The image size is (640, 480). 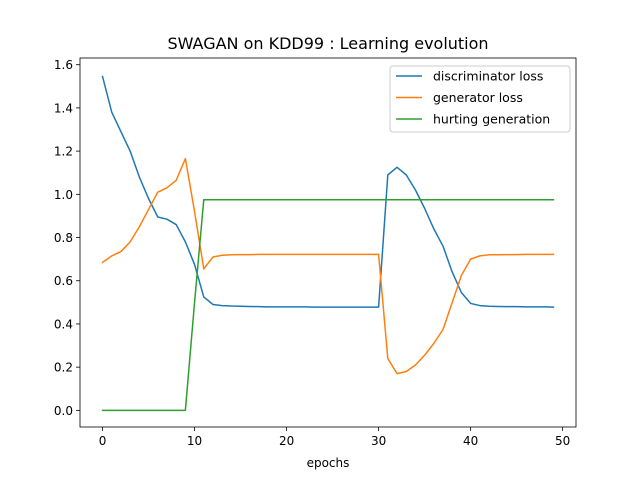 What do you see at coordinates (63, 108) in the screenshot?
I see `y-tick-label: 1.4` at bounding box center [63, 108].